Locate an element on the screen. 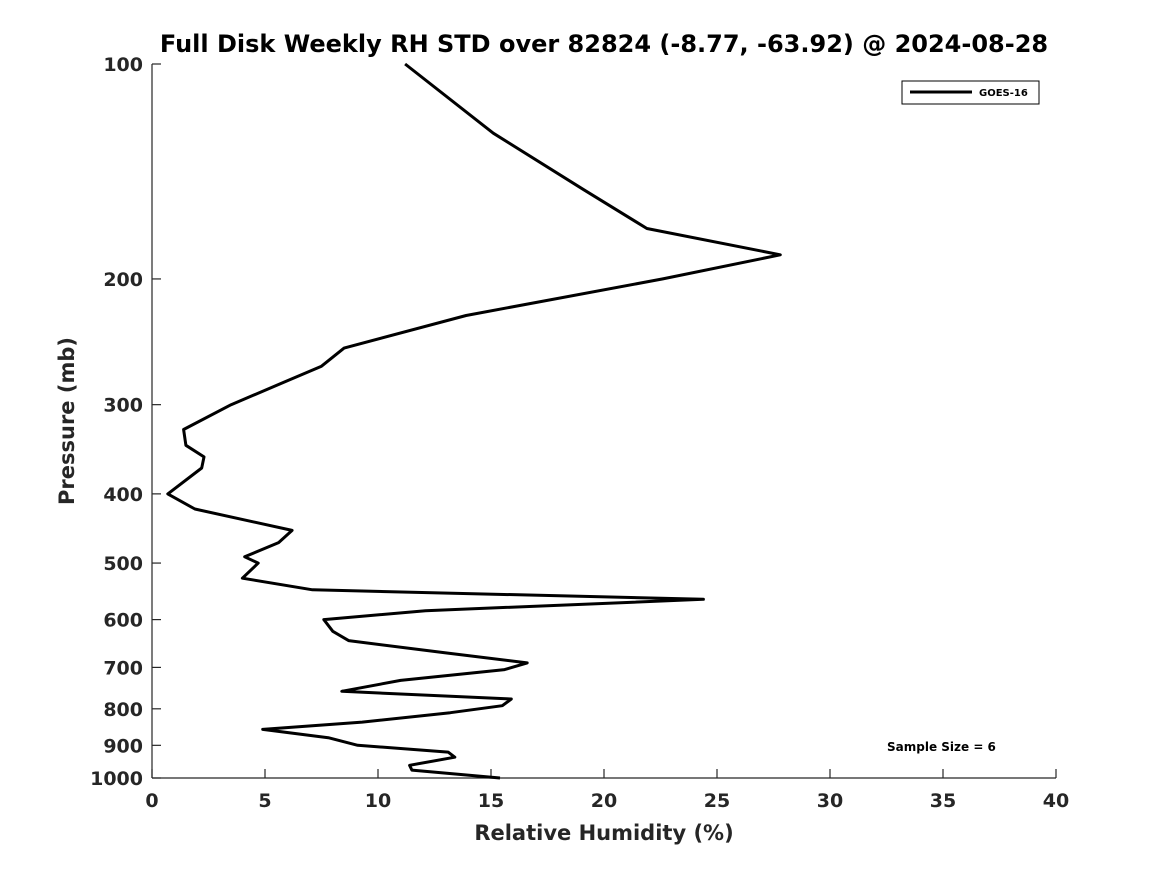 The height and width of the screenshot is (875, 1167). legend-label: GOES-16 is located at coordinates (1003, 93).